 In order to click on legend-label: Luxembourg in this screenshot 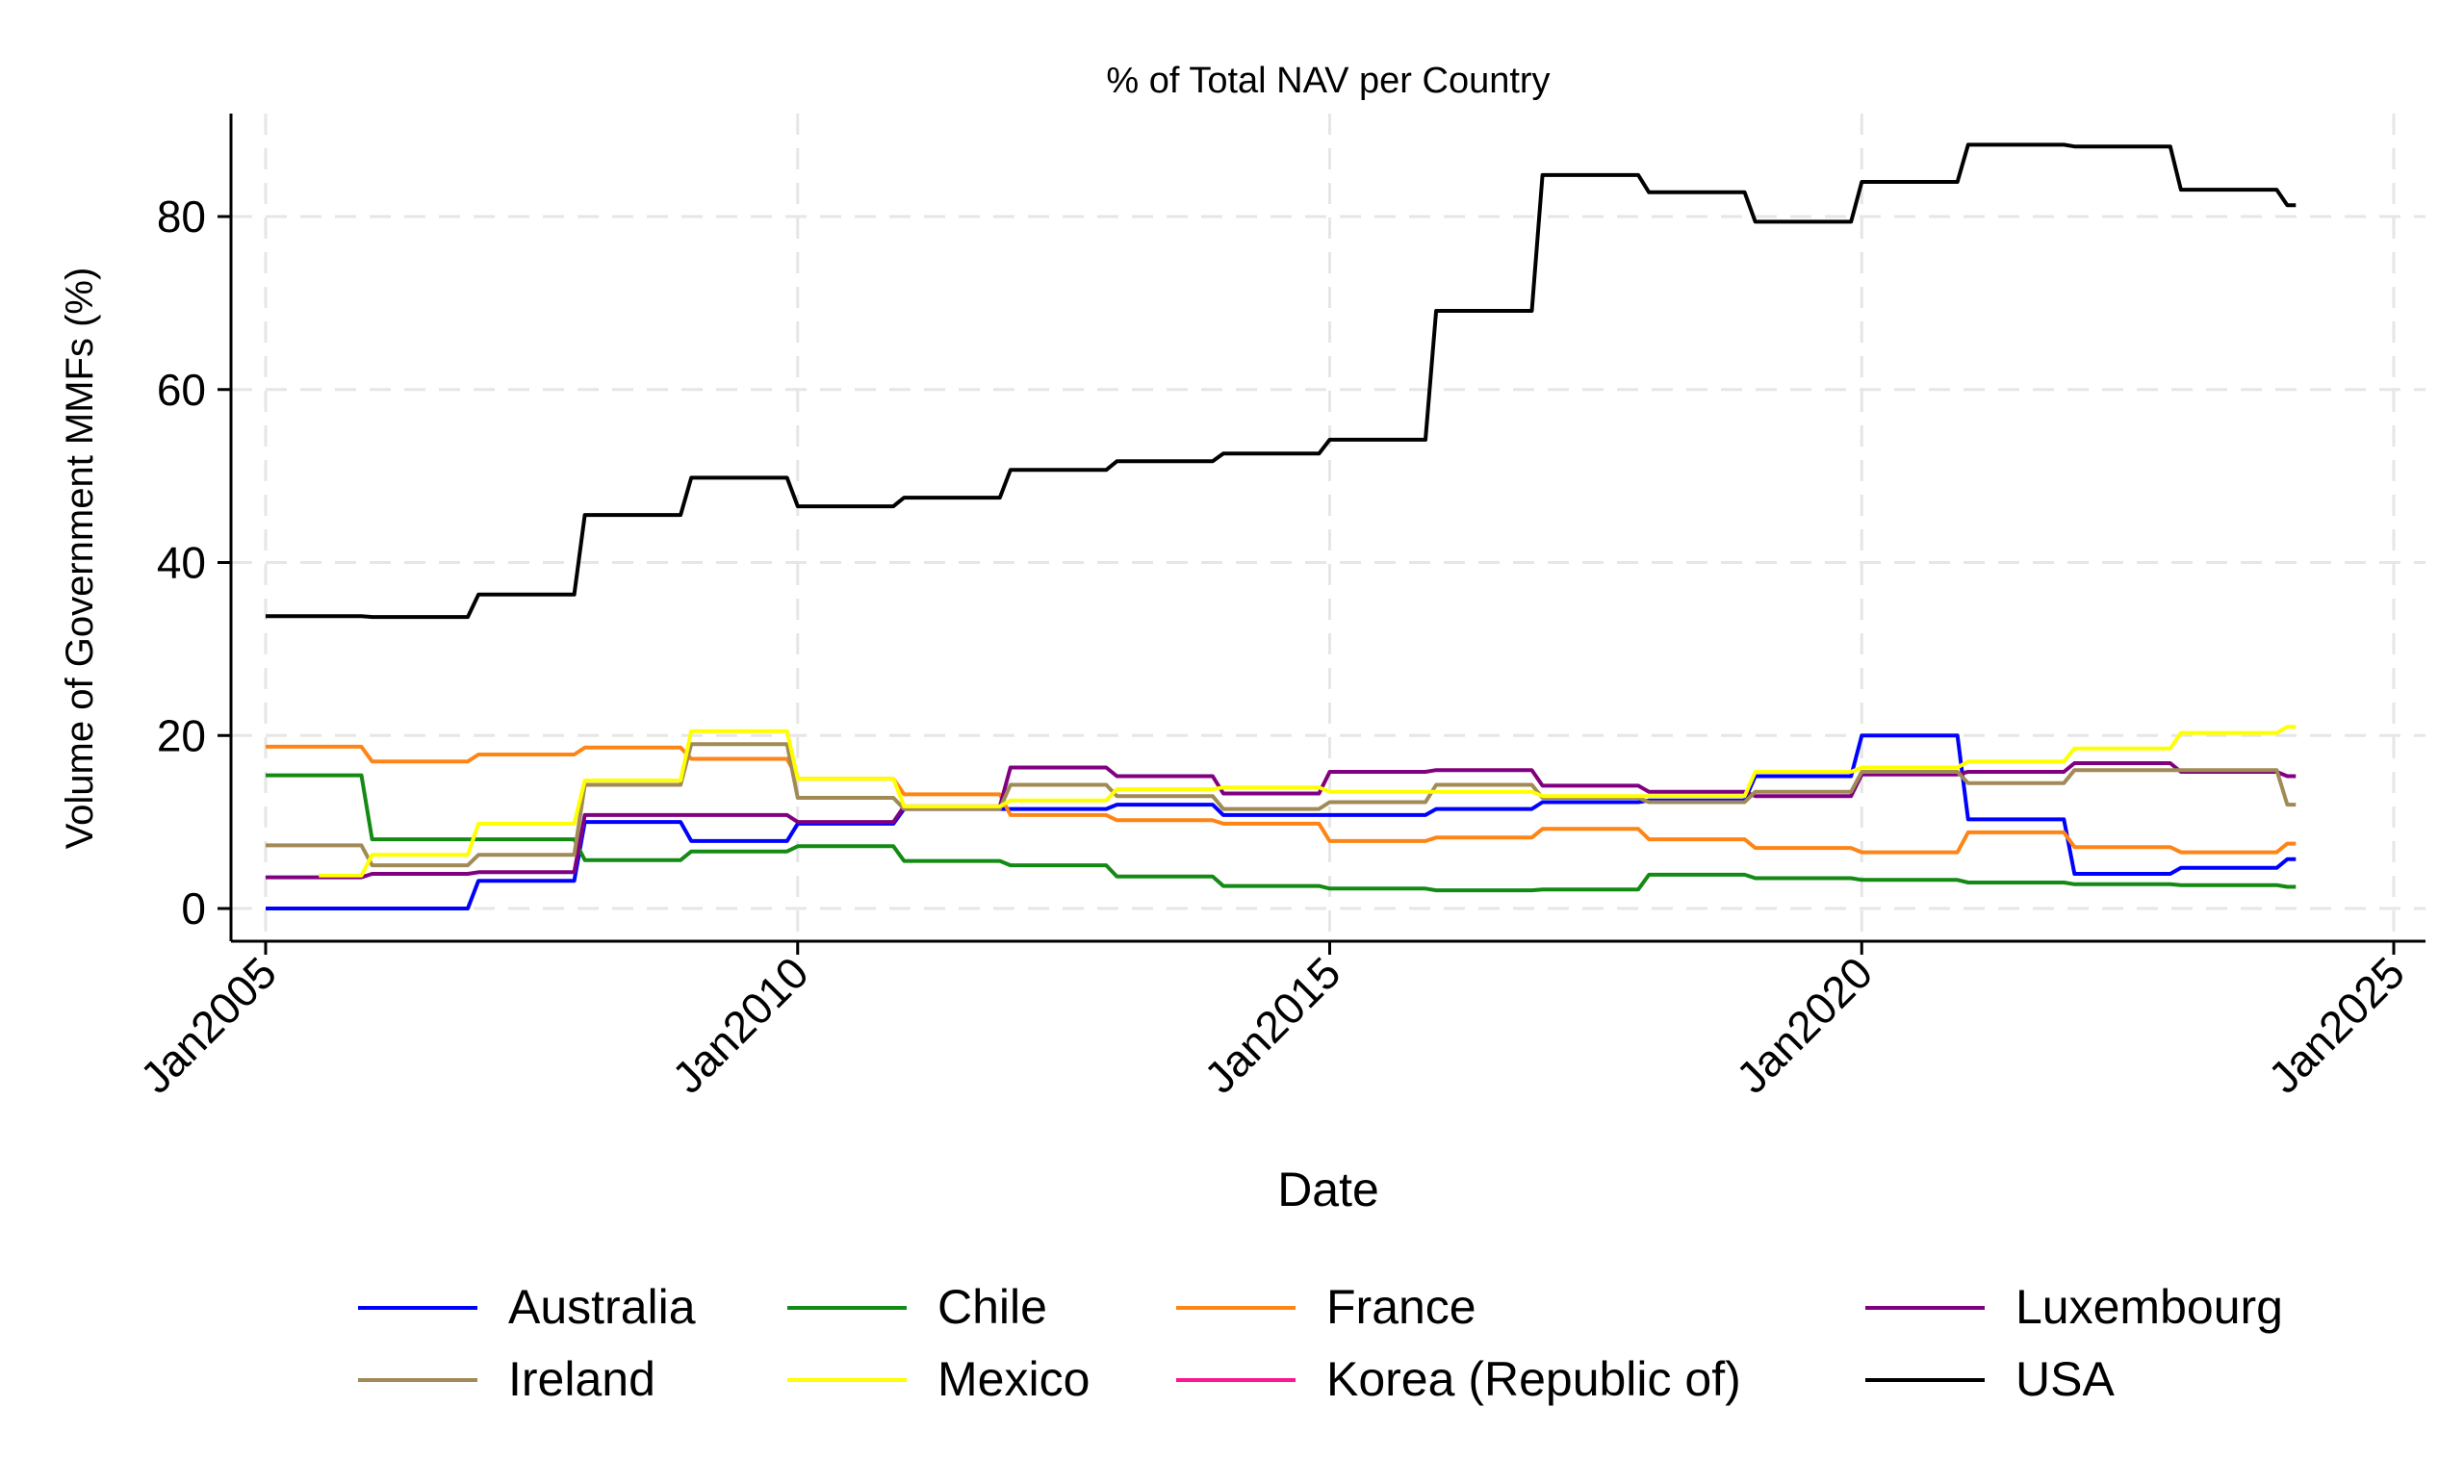, I will do `click(2149, 1307)`.